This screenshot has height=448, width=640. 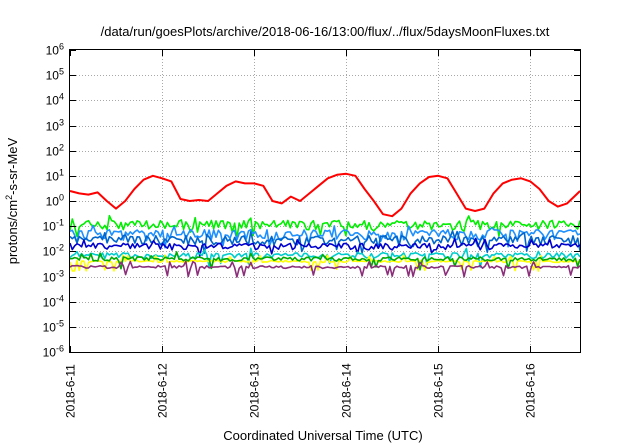 I want to click on y-tick-label: 10⁻⁴, so click(x=53, y=302).